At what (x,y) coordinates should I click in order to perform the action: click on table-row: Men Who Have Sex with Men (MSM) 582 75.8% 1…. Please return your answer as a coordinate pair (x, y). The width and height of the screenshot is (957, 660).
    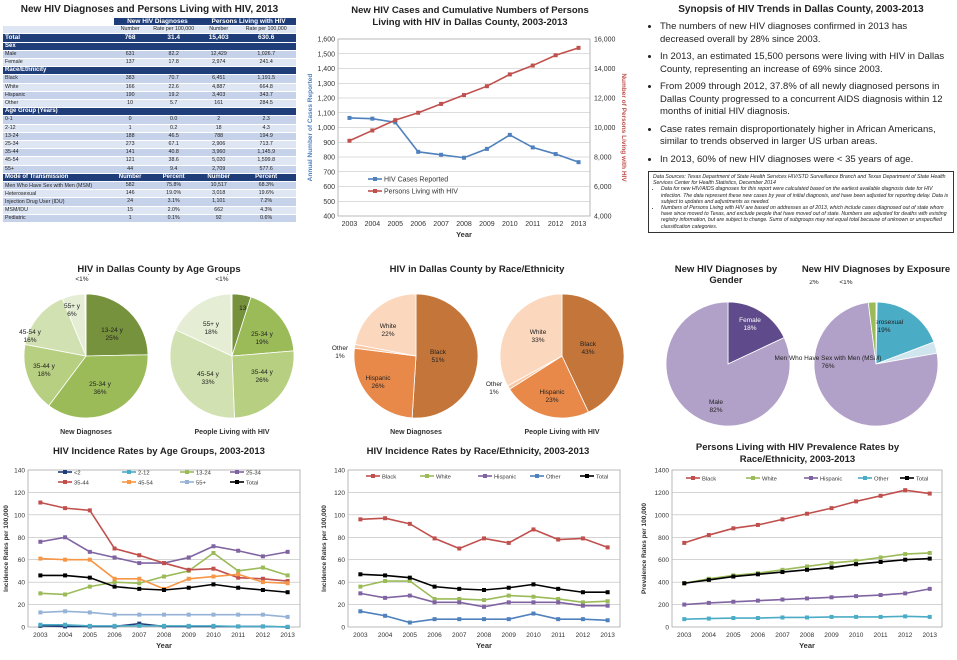
    Looking at the image, I should click on (149, 186).